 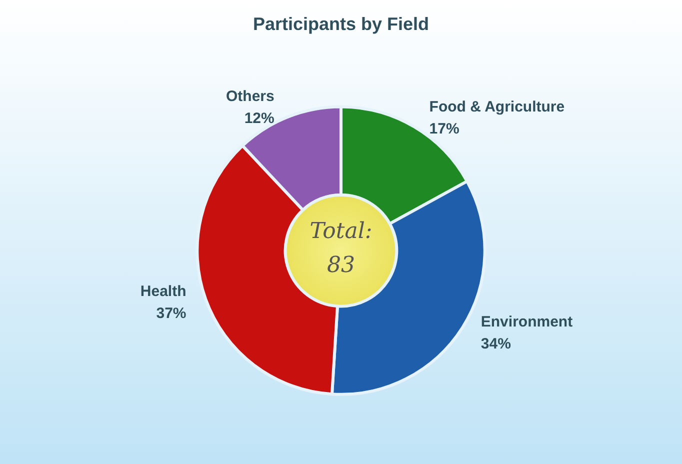 I want to click on data-label: 12%, so click(x=259, y=119).